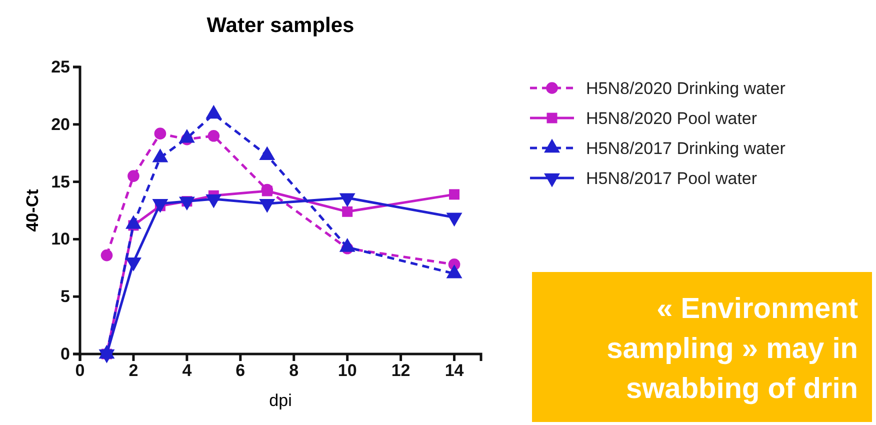  Describe the element at coordinates (686, 88) in the screenshot. I see `legend-label: H5N8/2020 Drinking water` at that location.